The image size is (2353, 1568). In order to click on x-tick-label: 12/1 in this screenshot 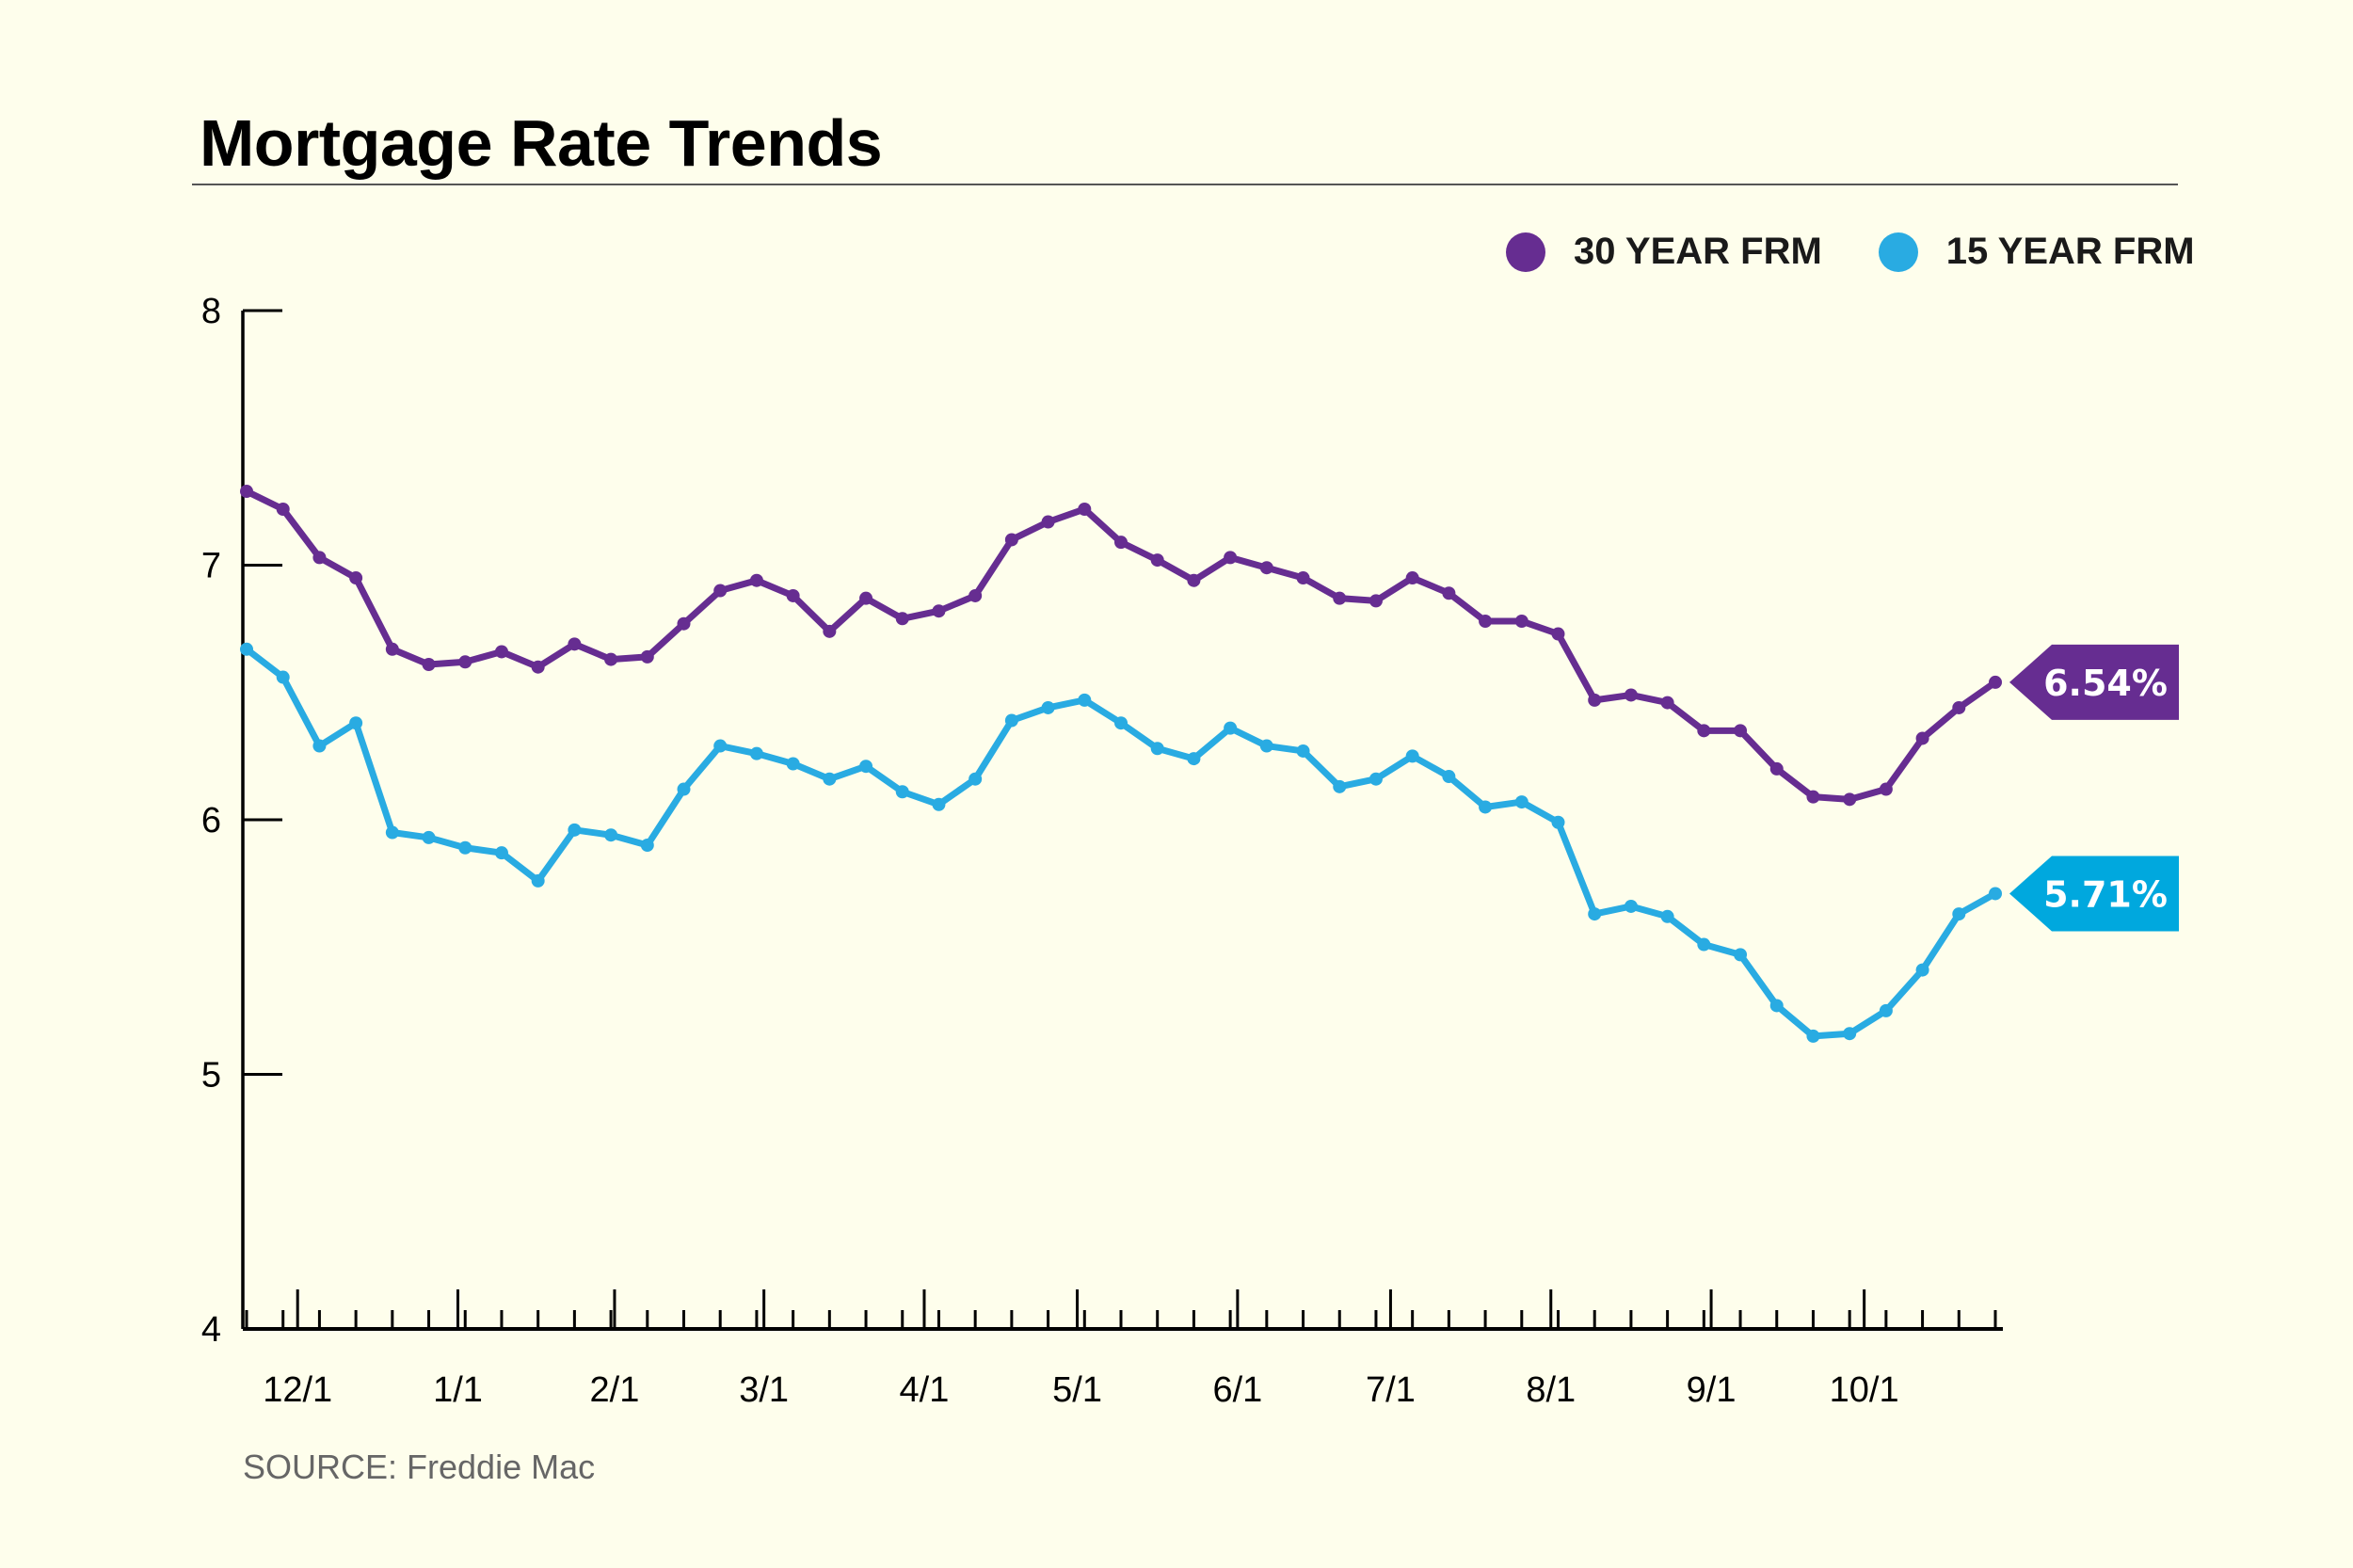, I will do `click(297, 1390)`.